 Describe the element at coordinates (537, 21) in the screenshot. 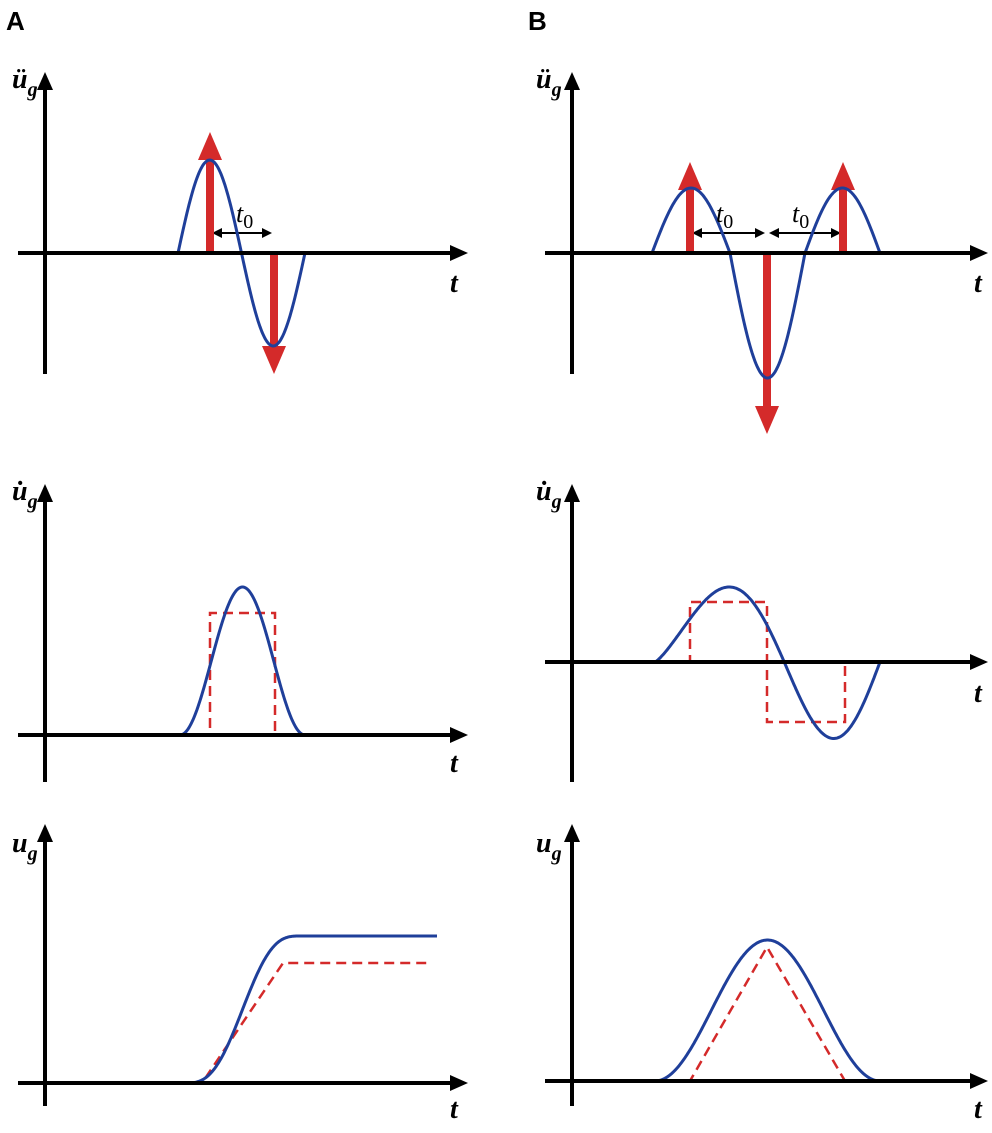

I see `panel-label: B` at that location.